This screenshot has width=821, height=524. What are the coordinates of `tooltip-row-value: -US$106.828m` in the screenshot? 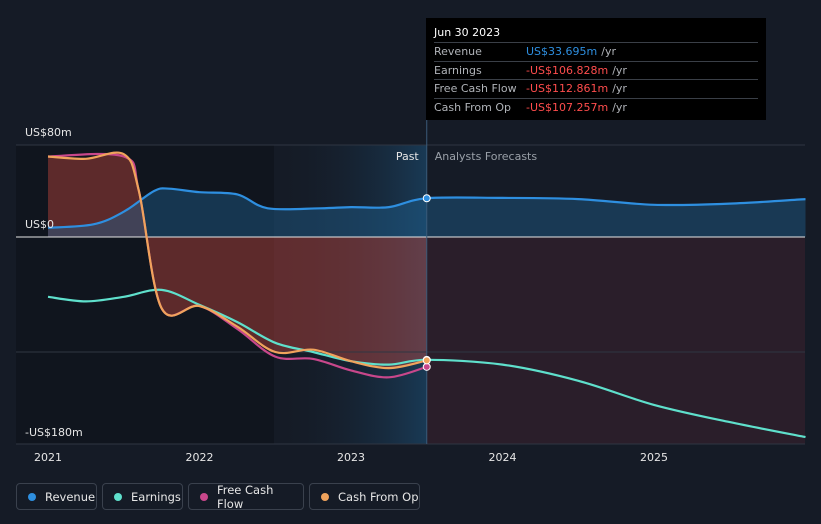 It's located at (567, 70).